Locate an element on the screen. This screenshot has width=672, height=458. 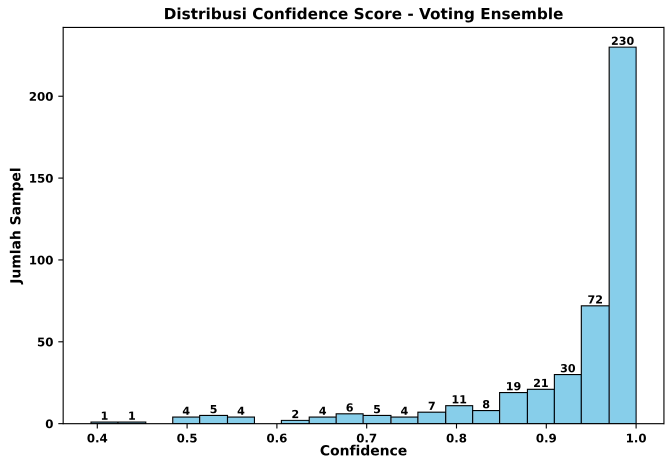
x-tick-label: 0.5 is located at coordinates (187, 438).